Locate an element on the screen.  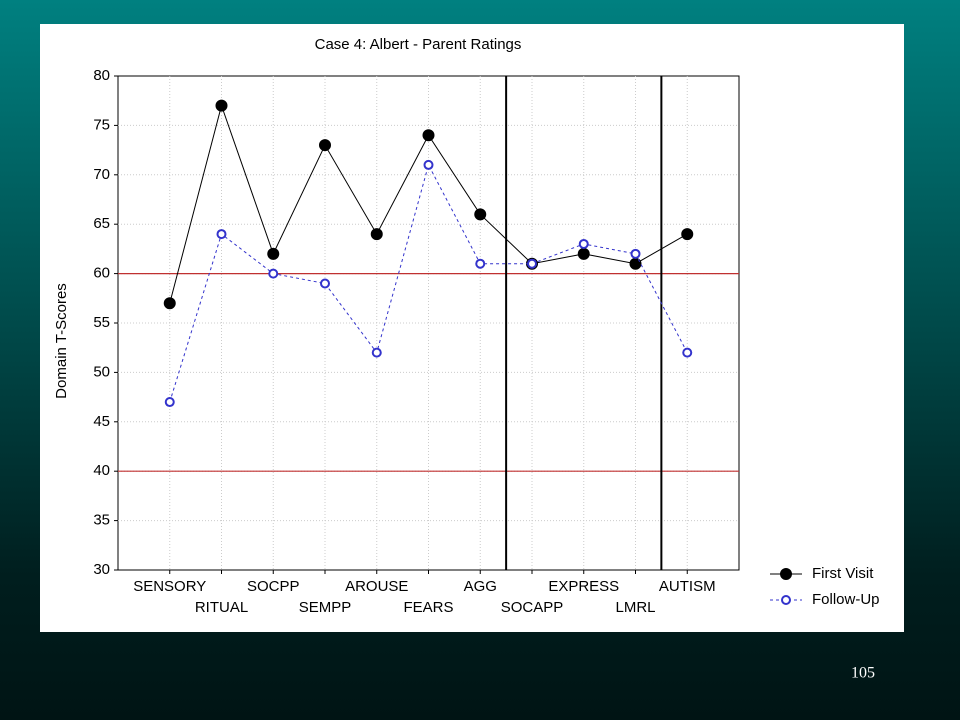
x-tick-label: RITUAL is located at coordinates (221, 607).